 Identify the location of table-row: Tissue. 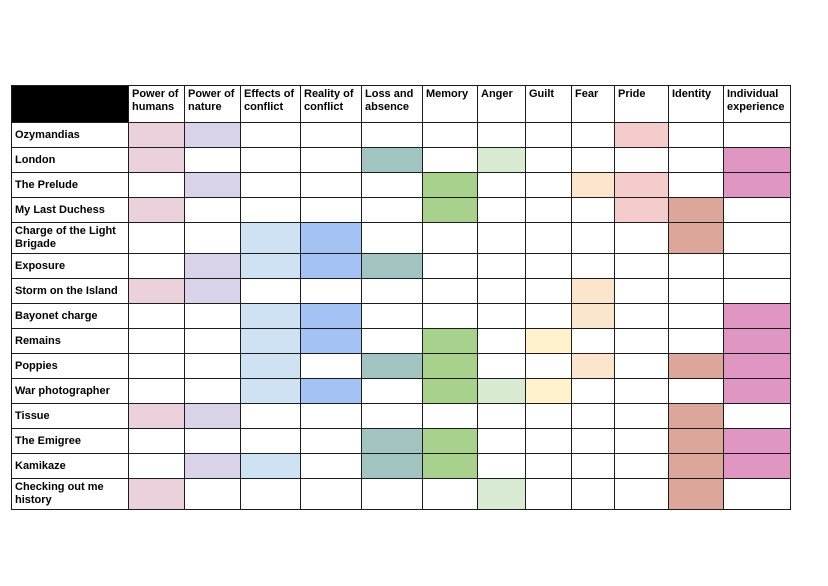
(401, 416).